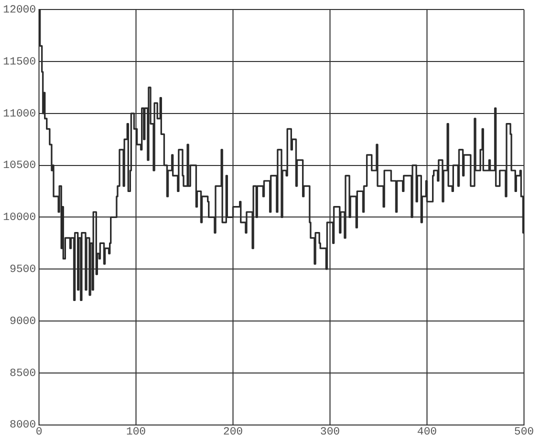  Describe the element at coordinates (19, 166) in the screenshot. I see `y-tick-label: 10500` at that location.